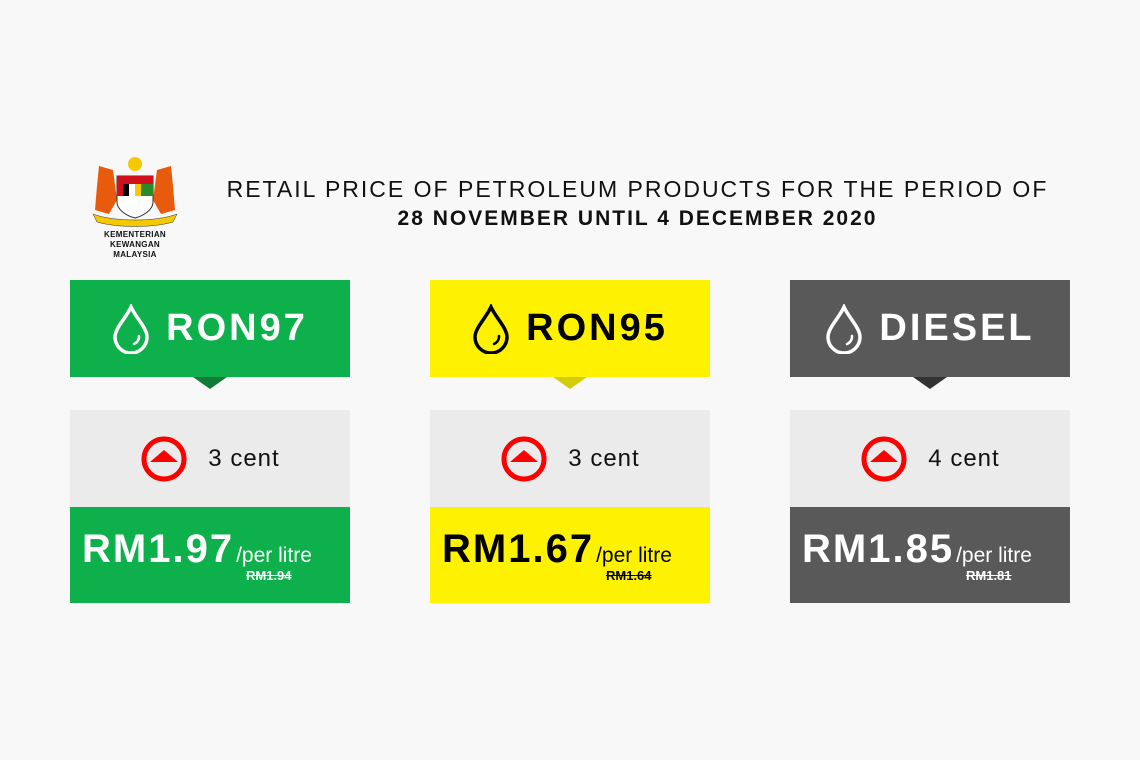 This screenshot has height=760, width=1140. What do you see at coordinates (964, 458) in the screenshot?
I see `change-amount: 4 cent` at bounding box center [964, 458].